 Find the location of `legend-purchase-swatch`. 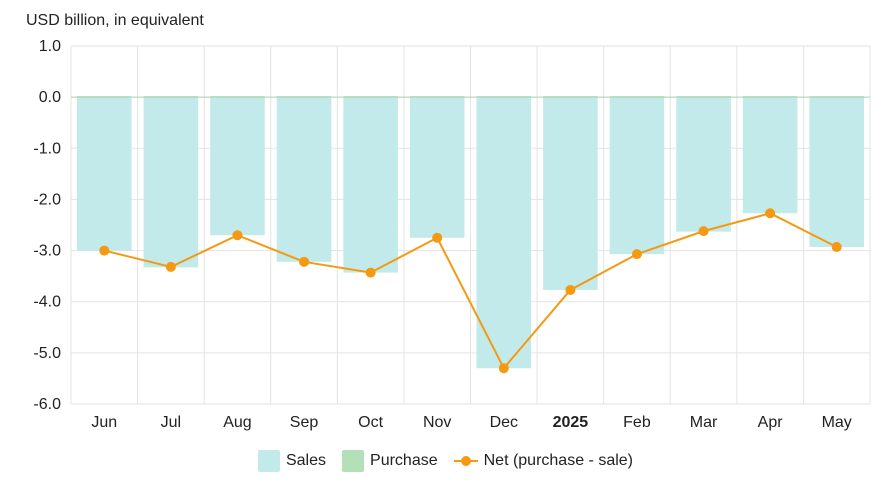

legend-purchase-swatch is located at coordinates (353, 461).